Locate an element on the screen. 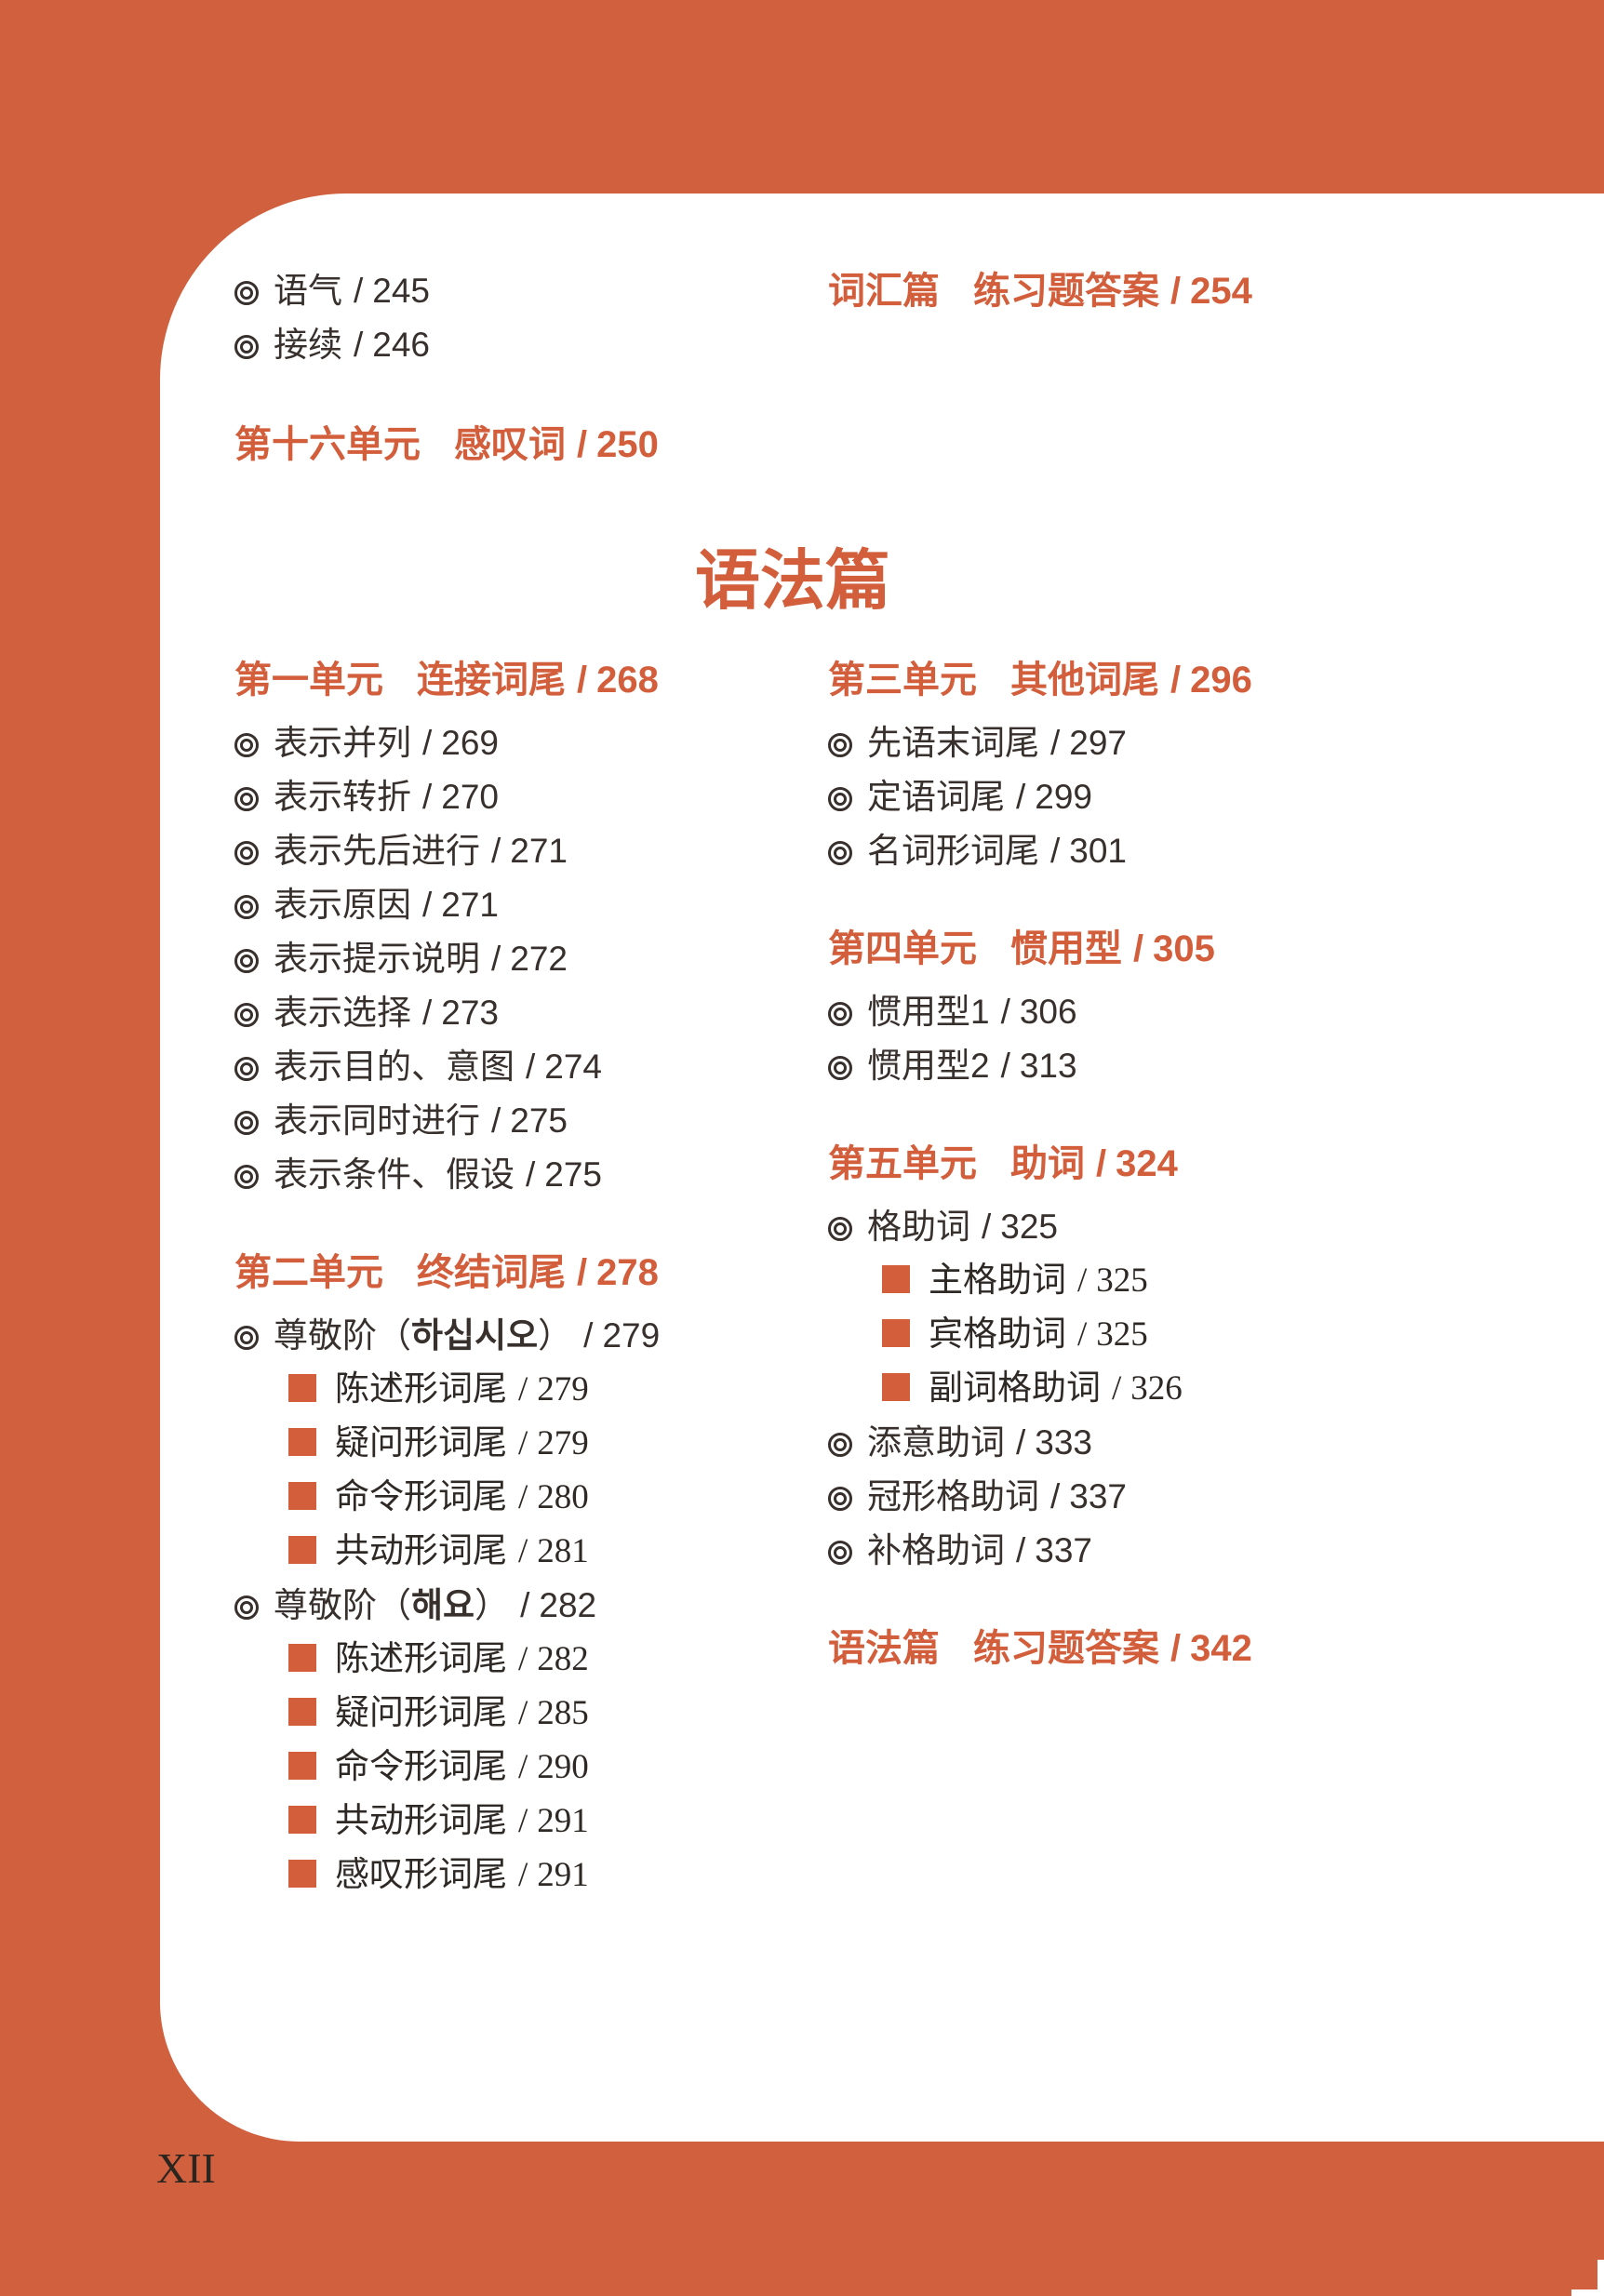  heading-page: 296 is located at coordinates (1221, 680).